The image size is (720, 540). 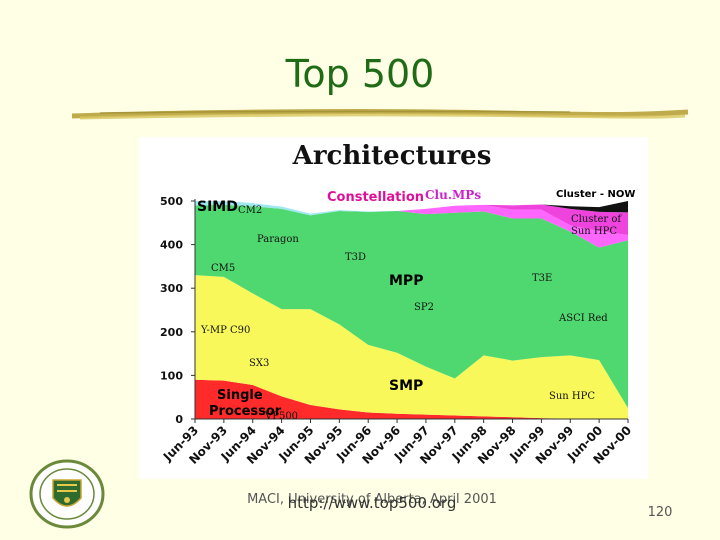 What do you see at coordinates (278, 239) in the screenshot?
I see `annotation-paragon: Paragon` at bounding box center [278, 239].